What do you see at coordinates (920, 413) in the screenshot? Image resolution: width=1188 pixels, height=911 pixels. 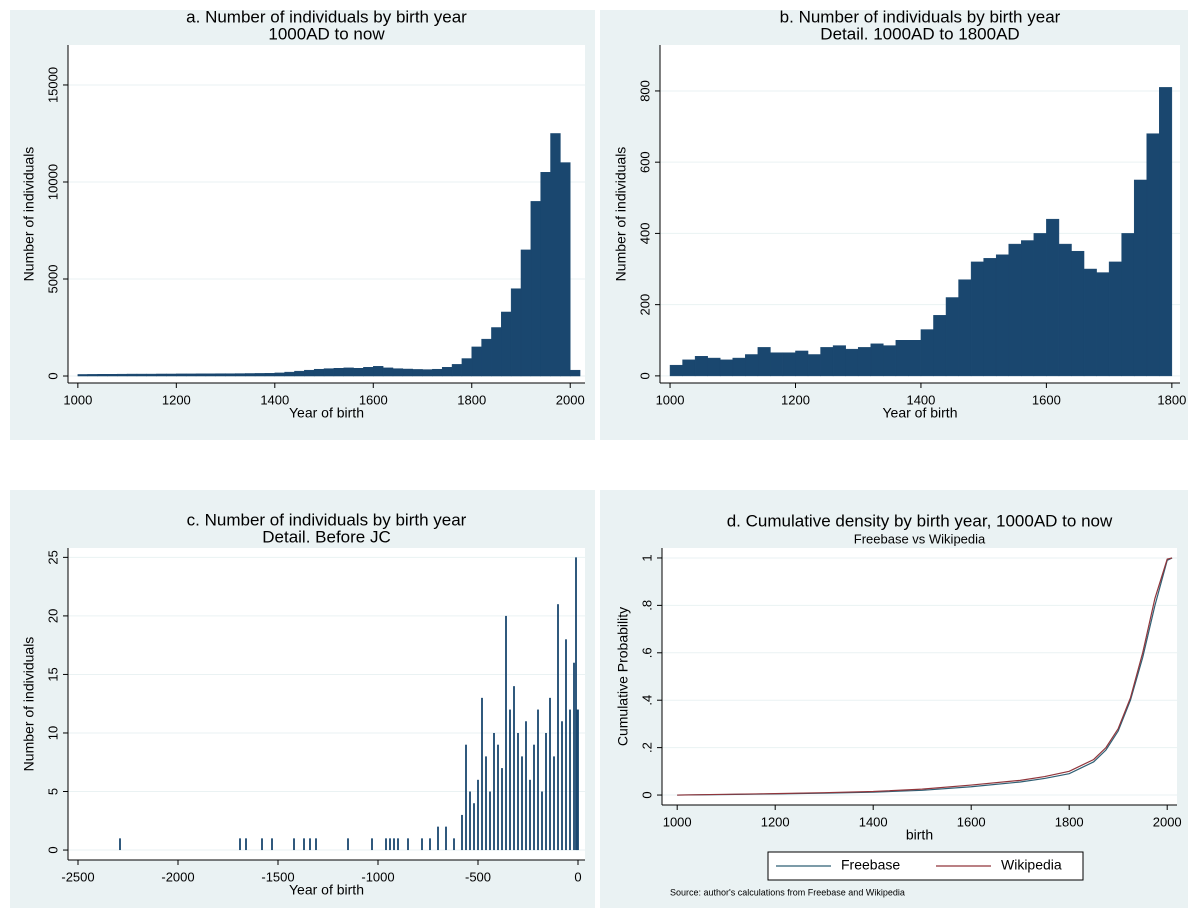 I see `x-axis-title: Year of birth` at bounding box center [920, 413].